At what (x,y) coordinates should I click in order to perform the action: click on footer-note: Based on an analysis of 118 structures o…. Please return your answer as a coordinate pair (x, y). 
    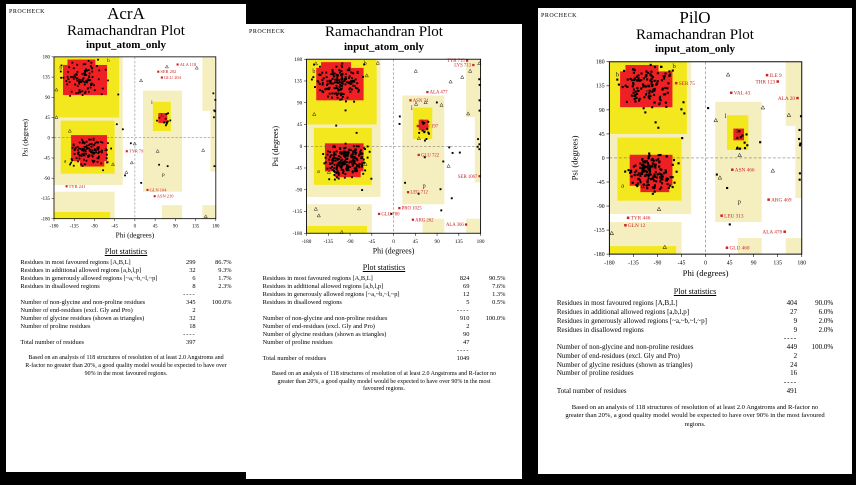
    Looking at the image, I should click on (126, 366).